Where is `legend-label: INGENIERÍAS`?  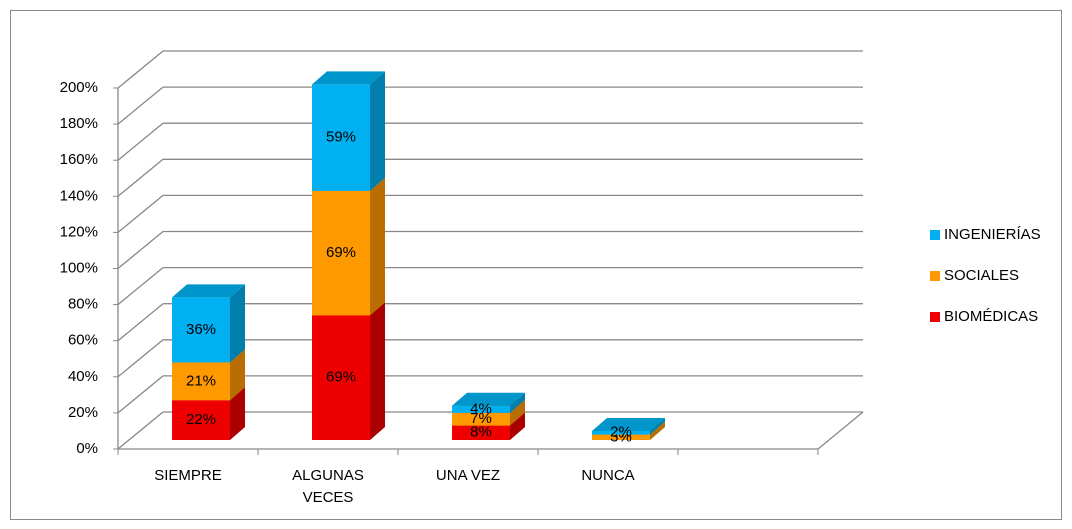
legend-label: INGENIERÍAS is located at coordinates (992, 234).